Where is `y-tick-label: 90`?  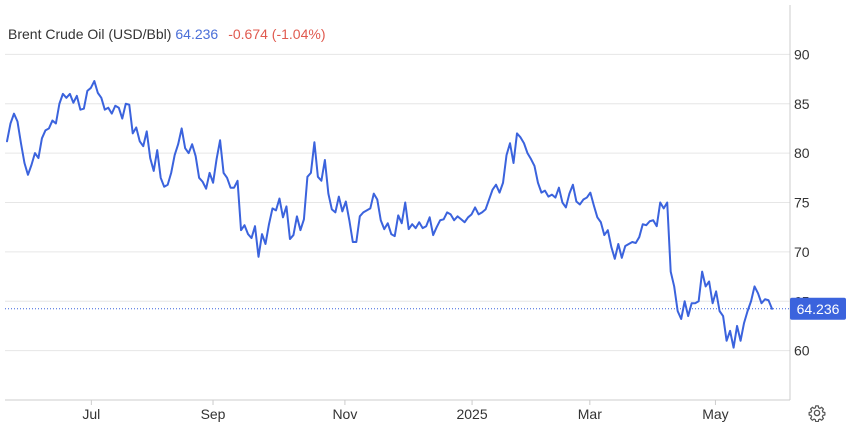
y-tick-label: 90 is located at coordinates (802, 54).